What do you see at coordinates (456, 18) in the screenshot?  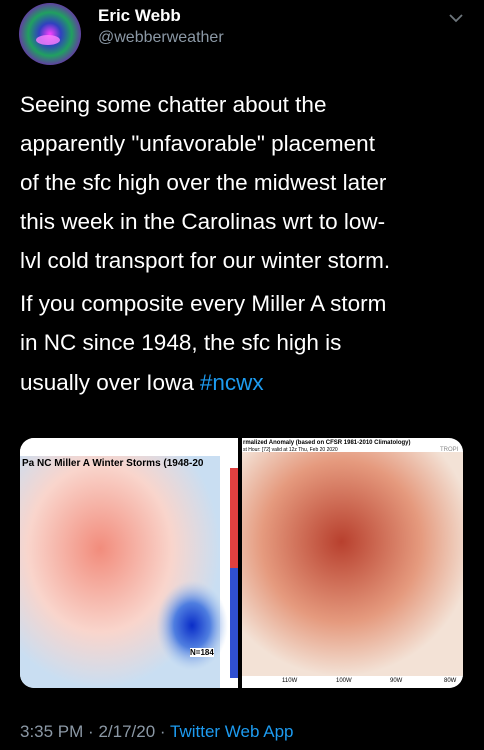 I see `menu-chevron` at bounding box center [456, 18].